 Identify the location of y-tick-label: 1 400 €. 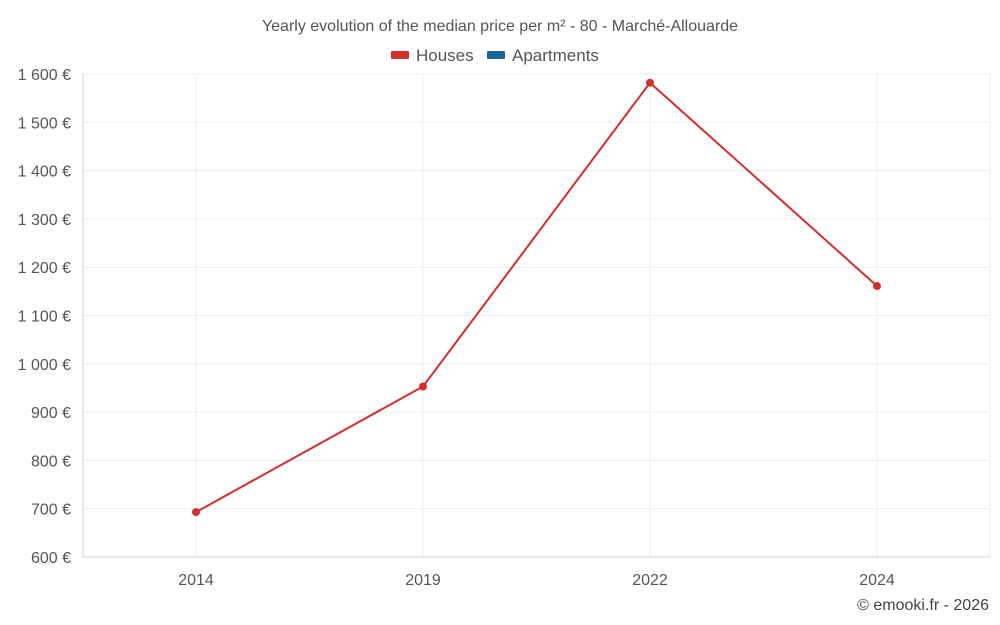
(44, 172).